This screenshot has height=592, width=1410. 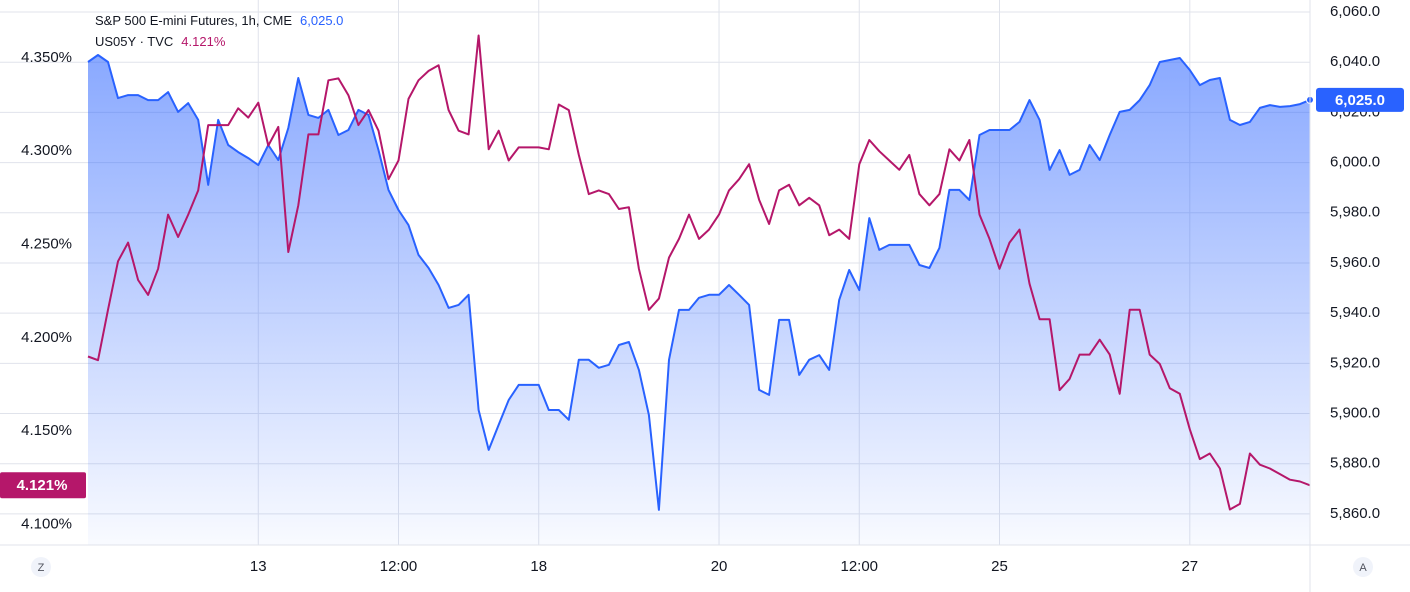 What do you see at coordinates (46, 430) in the screenshot?
I see `y-tick-label: 4.150%` at bounding box center [46, 430].